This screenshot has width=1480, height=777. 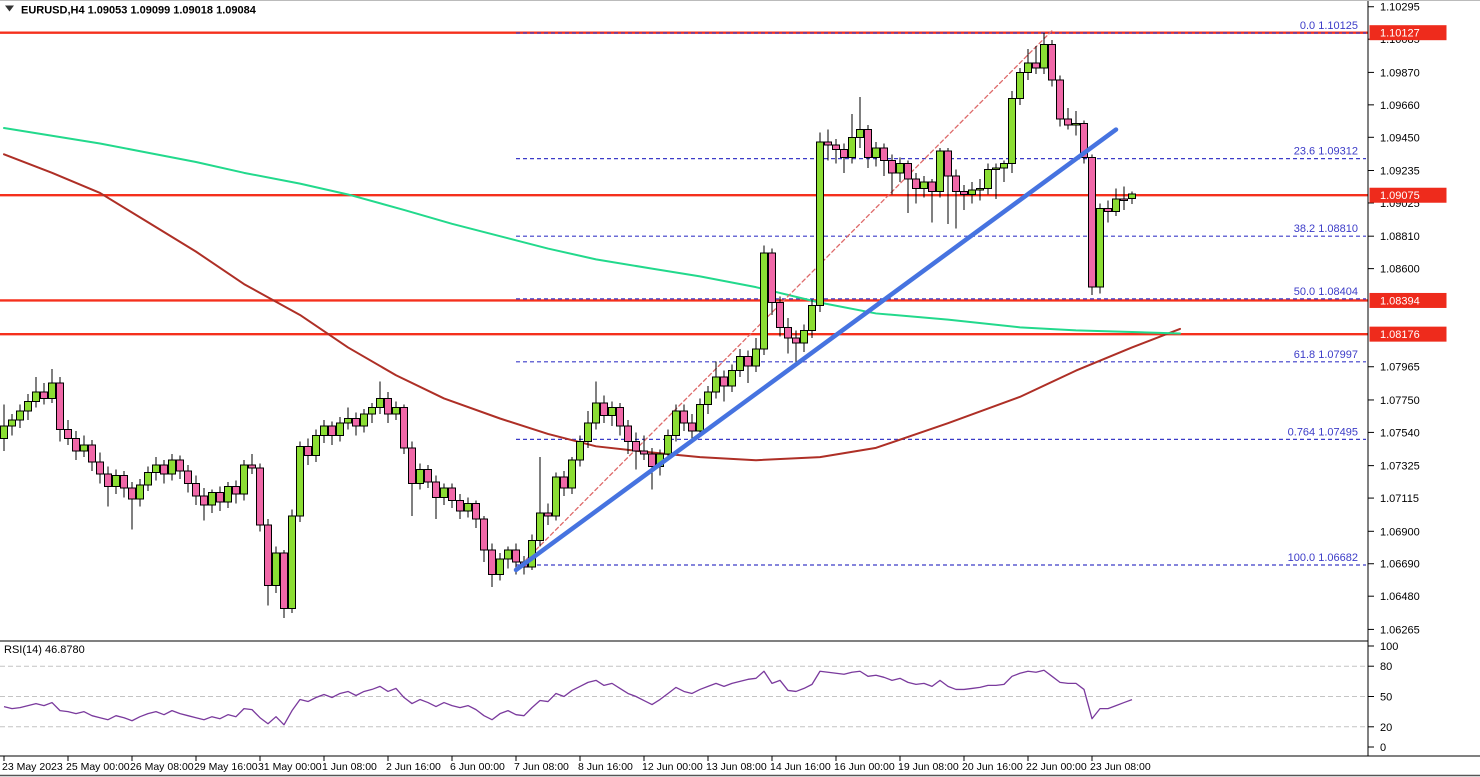 What do you see at coordinates (541, 767) in the screenshot?
I see `time-label: 7 Jun 08:00` at bounding box center [541, 767].